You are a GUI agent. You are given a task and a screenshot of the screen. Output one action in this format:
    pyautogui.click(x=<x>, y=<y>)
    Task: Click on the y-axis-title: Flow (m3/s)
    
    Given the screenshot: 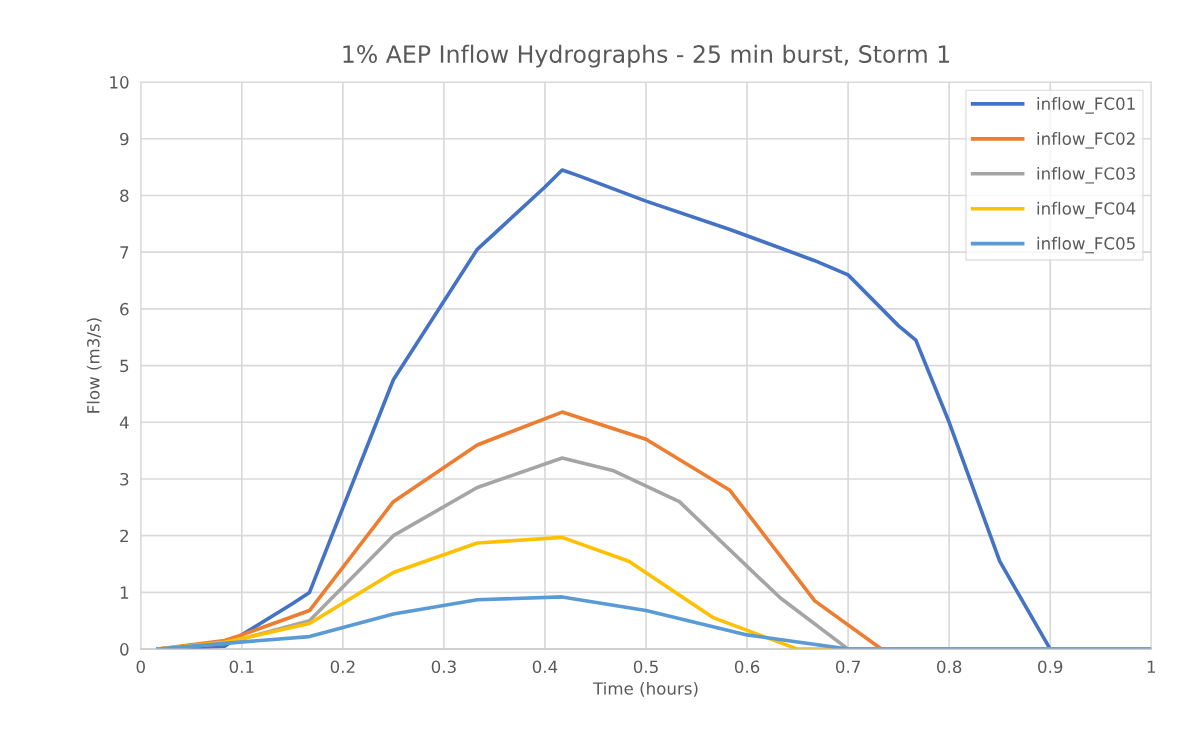 What is the action you would take?
    pyautogui.click(x=94, y=365)
    